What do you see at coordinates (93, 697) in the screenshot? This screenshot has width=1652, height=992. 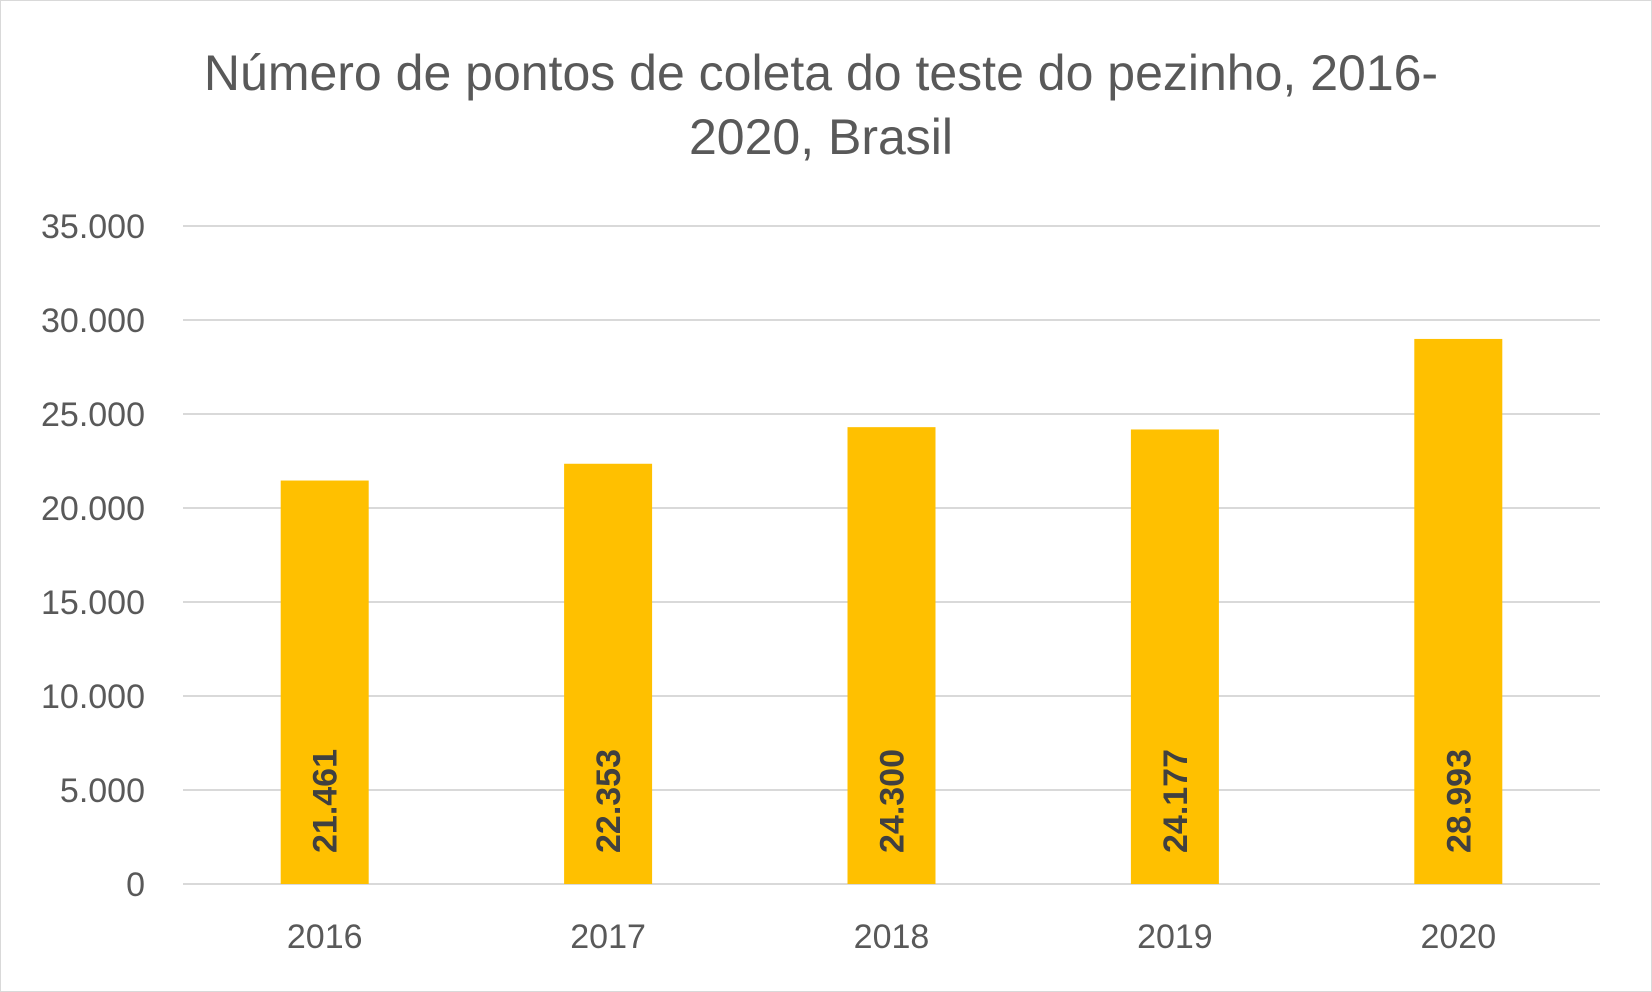 I see `y-tick-label: 10.000` at bounding box center [93, 697].